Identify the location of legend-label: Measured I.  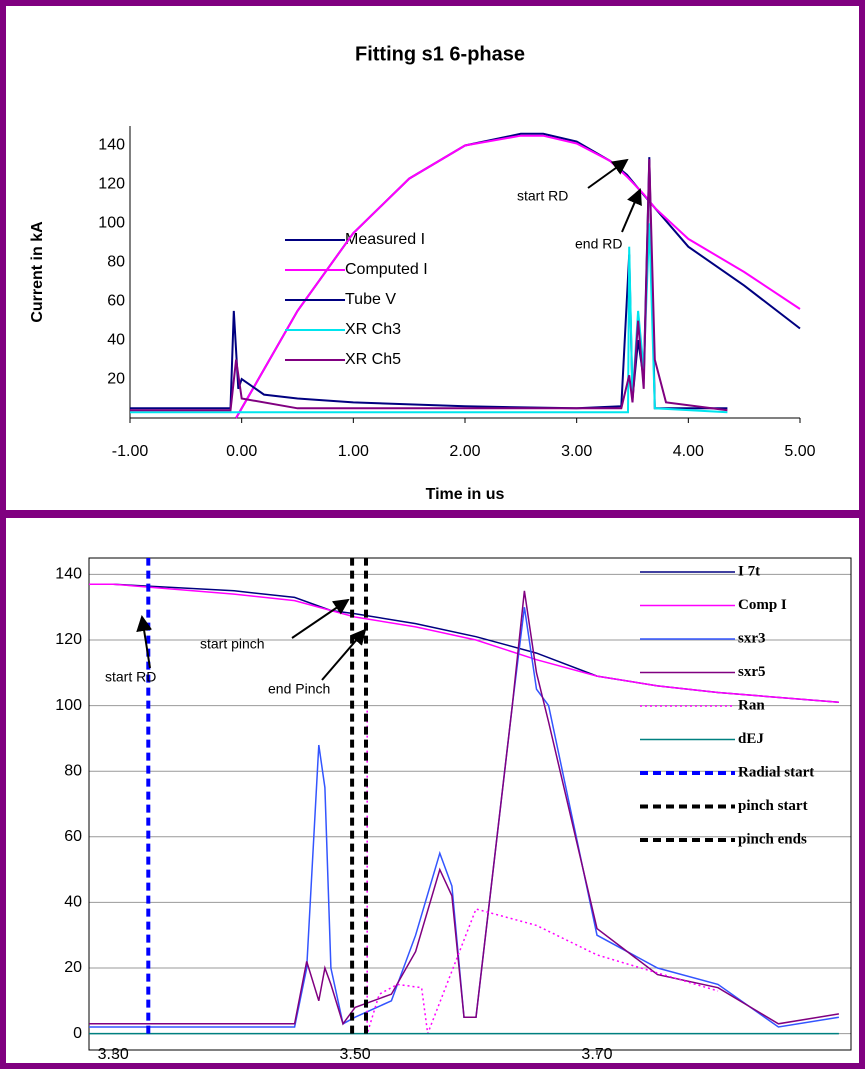
(385, 239).